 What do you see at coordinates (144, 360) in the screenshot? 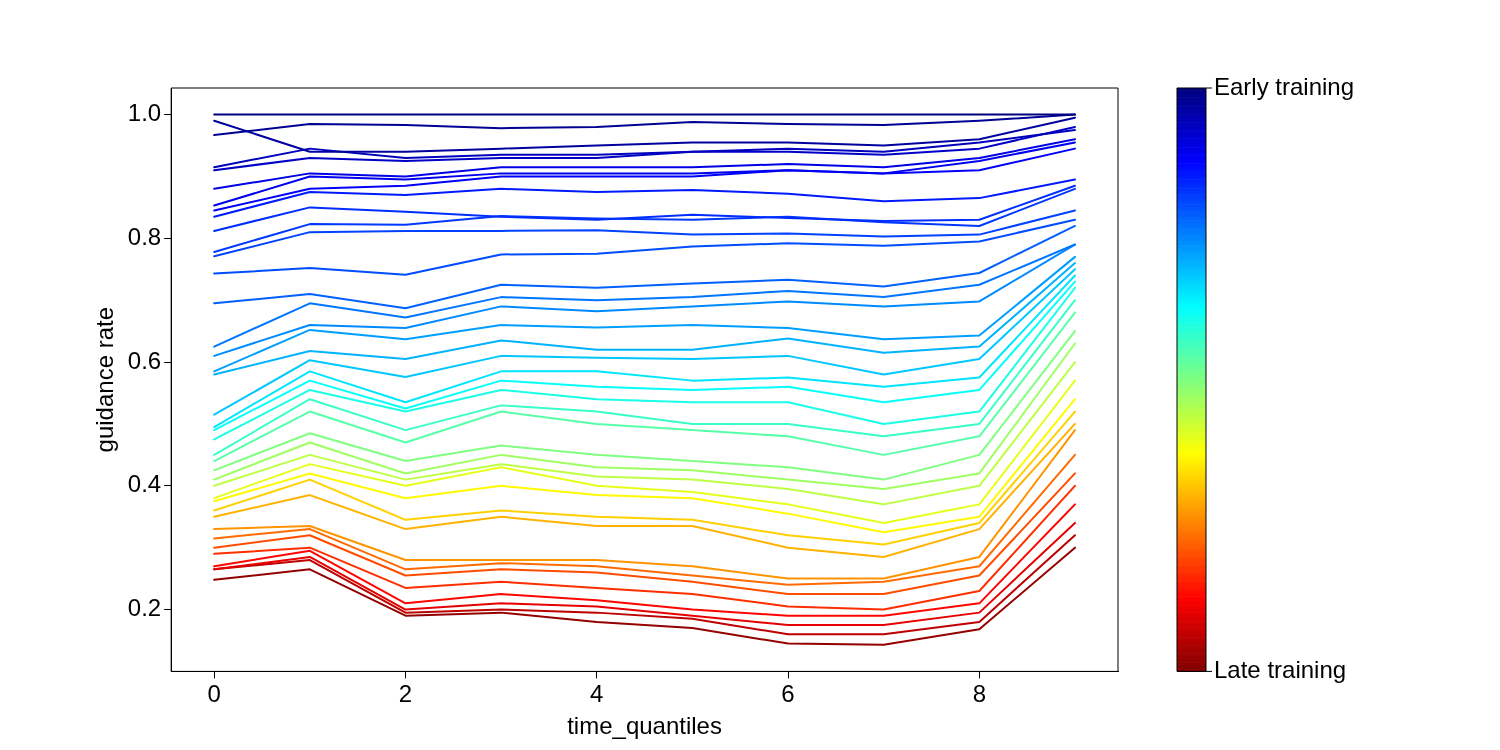
I see `y-tick-label: 0.6` at bounding box center [144, 360].